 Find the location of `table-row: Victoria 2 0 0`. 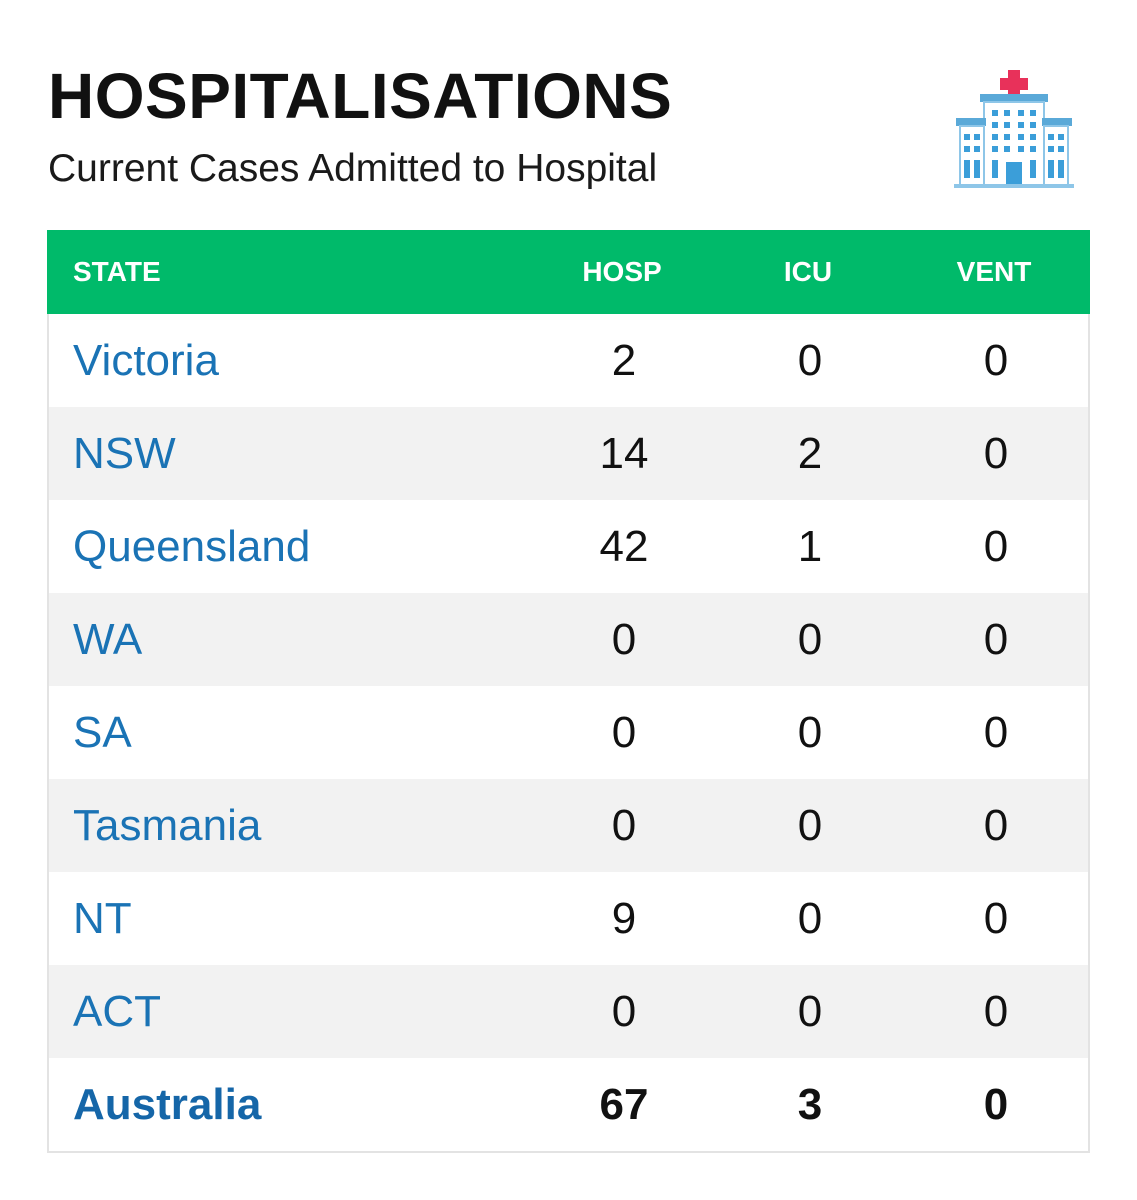

table-row: Victoria 2 0 0 is located at coordinates (568, 360).